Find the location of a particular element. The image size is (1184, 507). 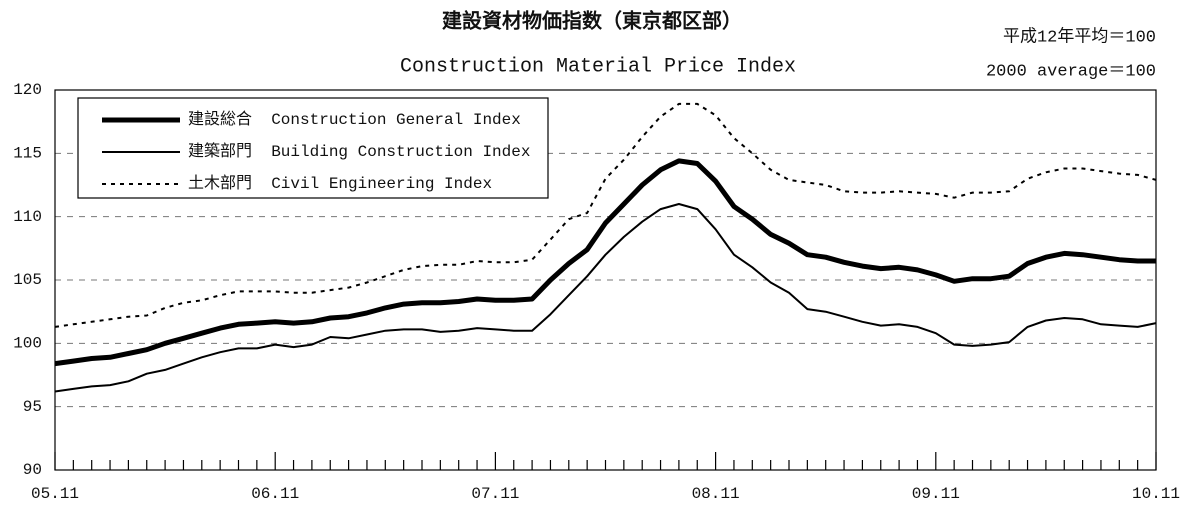

legend-label: 建築部門 Building Construction Index is located at coordinates (359, 151).